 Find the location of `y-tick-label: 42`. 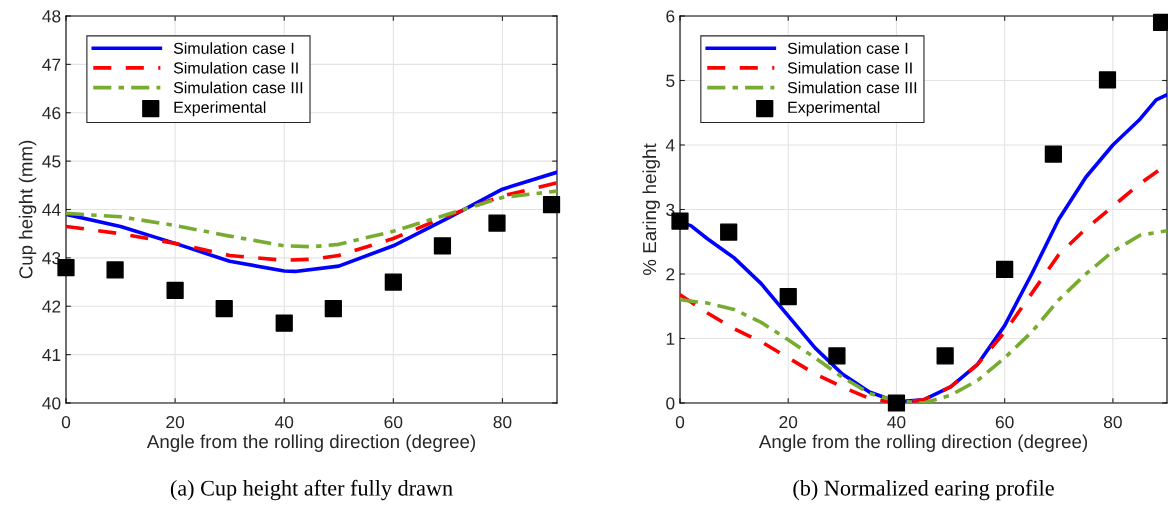

y-tick-label: 42 is located at coordinates (51, 306).